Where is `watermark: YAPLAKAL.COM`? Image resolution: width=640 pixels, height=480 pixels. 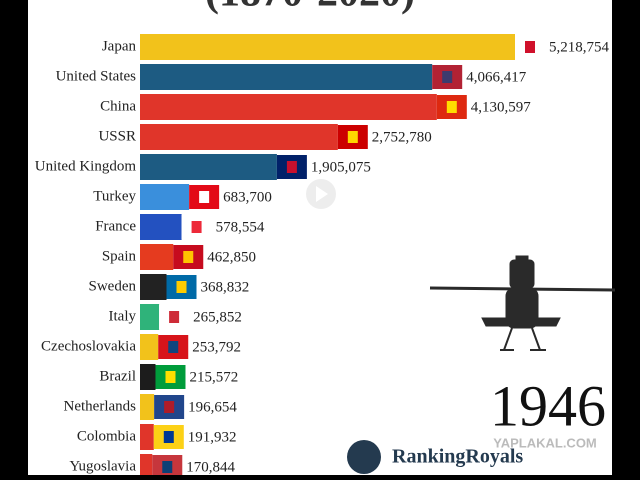 watermark: YAPLAKAL.COM is located at coordinates (545, 442).